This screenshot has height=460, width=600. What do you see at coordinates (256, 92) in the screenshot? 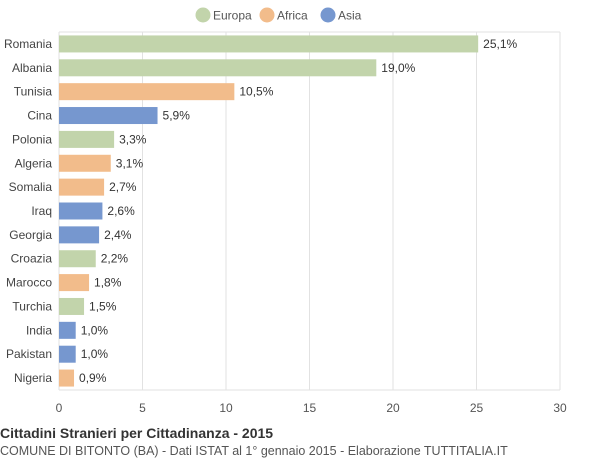
I see `value-label: 10,5%` at bounding box center [256, 92].